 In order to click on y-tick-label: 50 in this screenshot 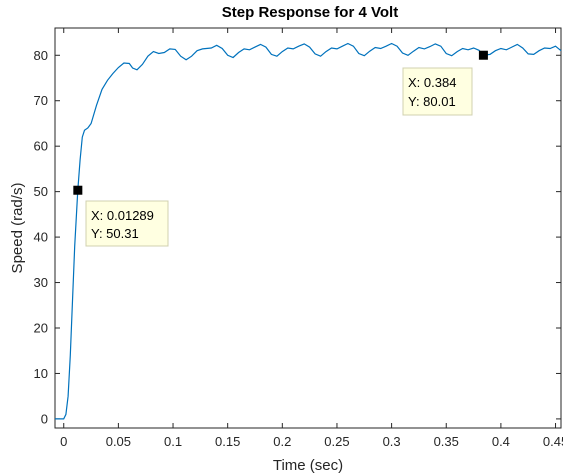, I will do `click(41, 191)`.